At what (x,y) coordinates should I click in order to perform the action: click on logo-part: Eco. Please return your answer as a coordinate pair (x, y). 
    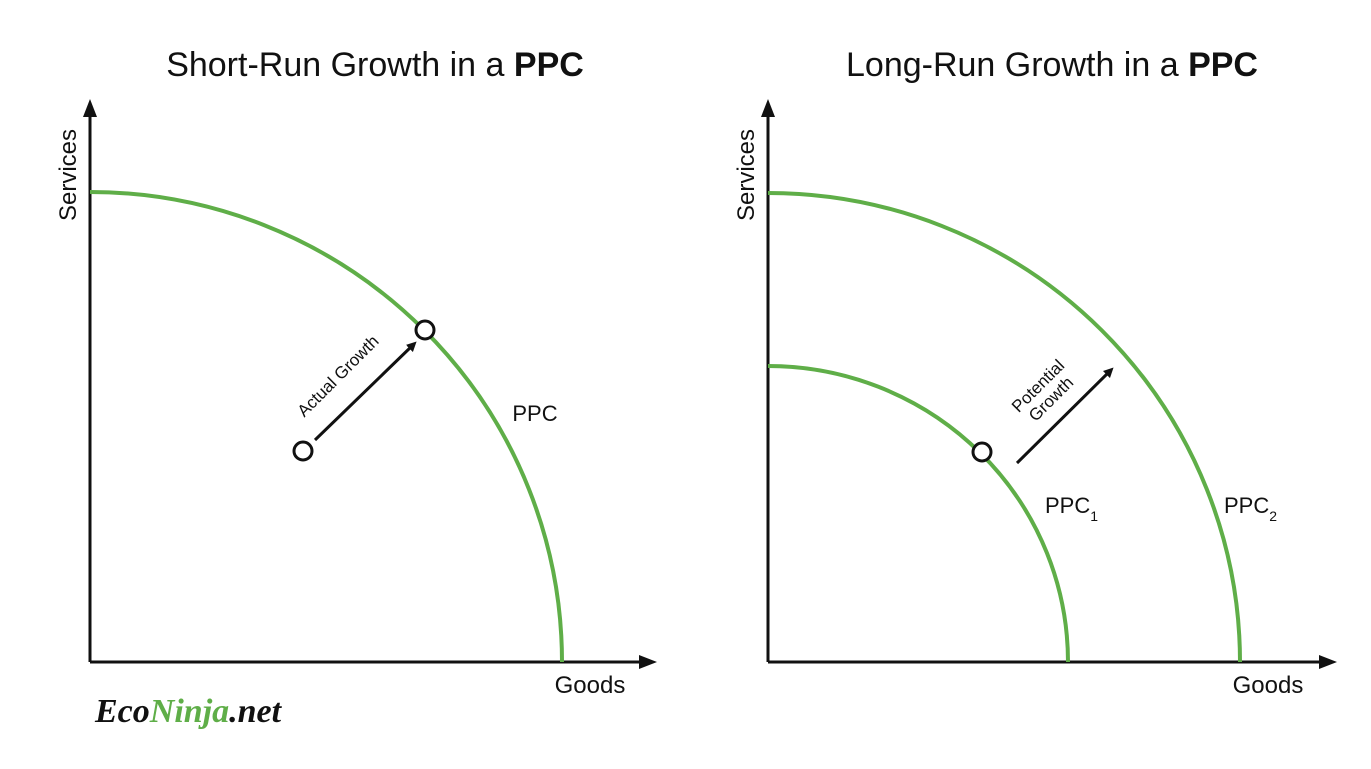
    Looking at the image, I should click on (122, 711).